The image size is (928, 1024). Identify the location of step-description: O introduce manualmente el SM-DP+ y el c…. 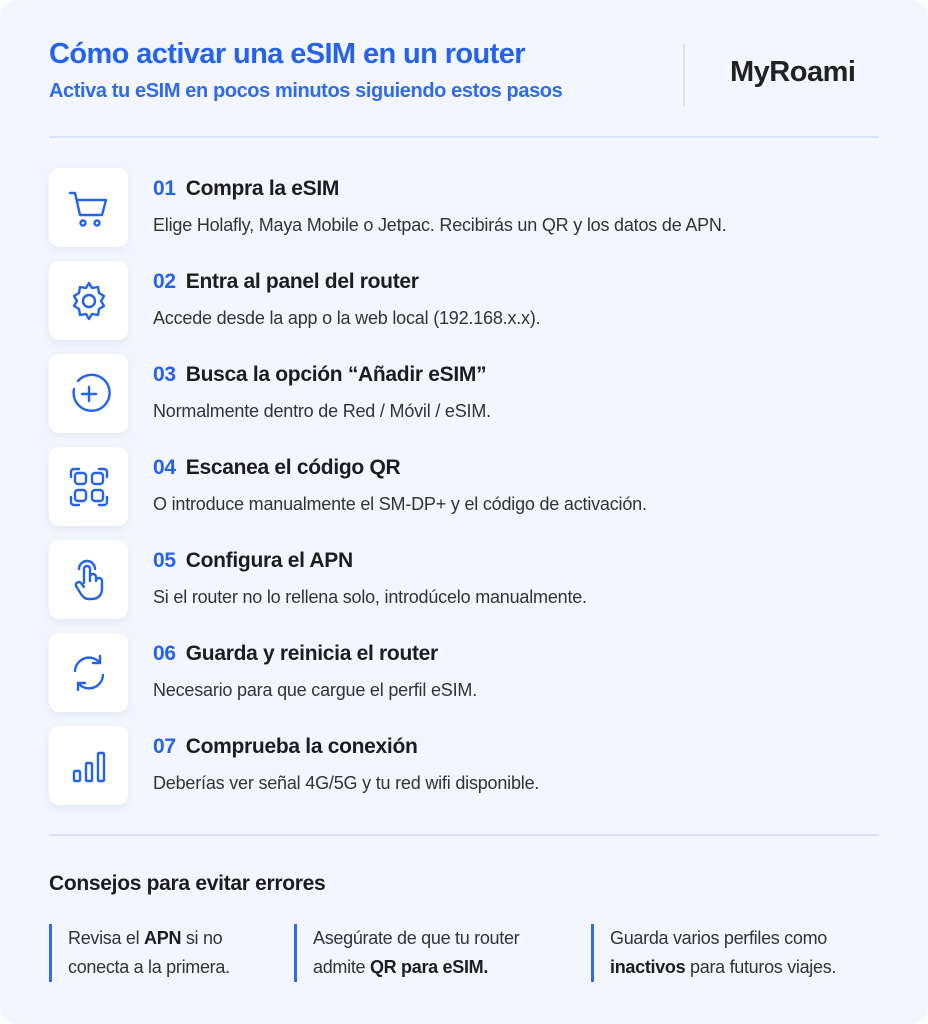
(400, 504).